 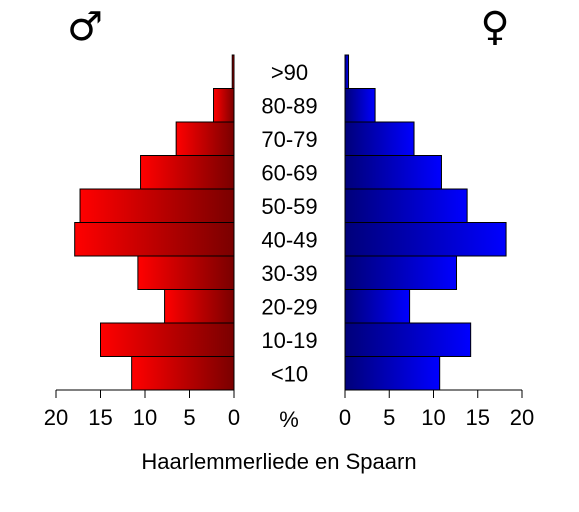 I want to click on age-group-label: 20-29, so click(x=289, y=306).